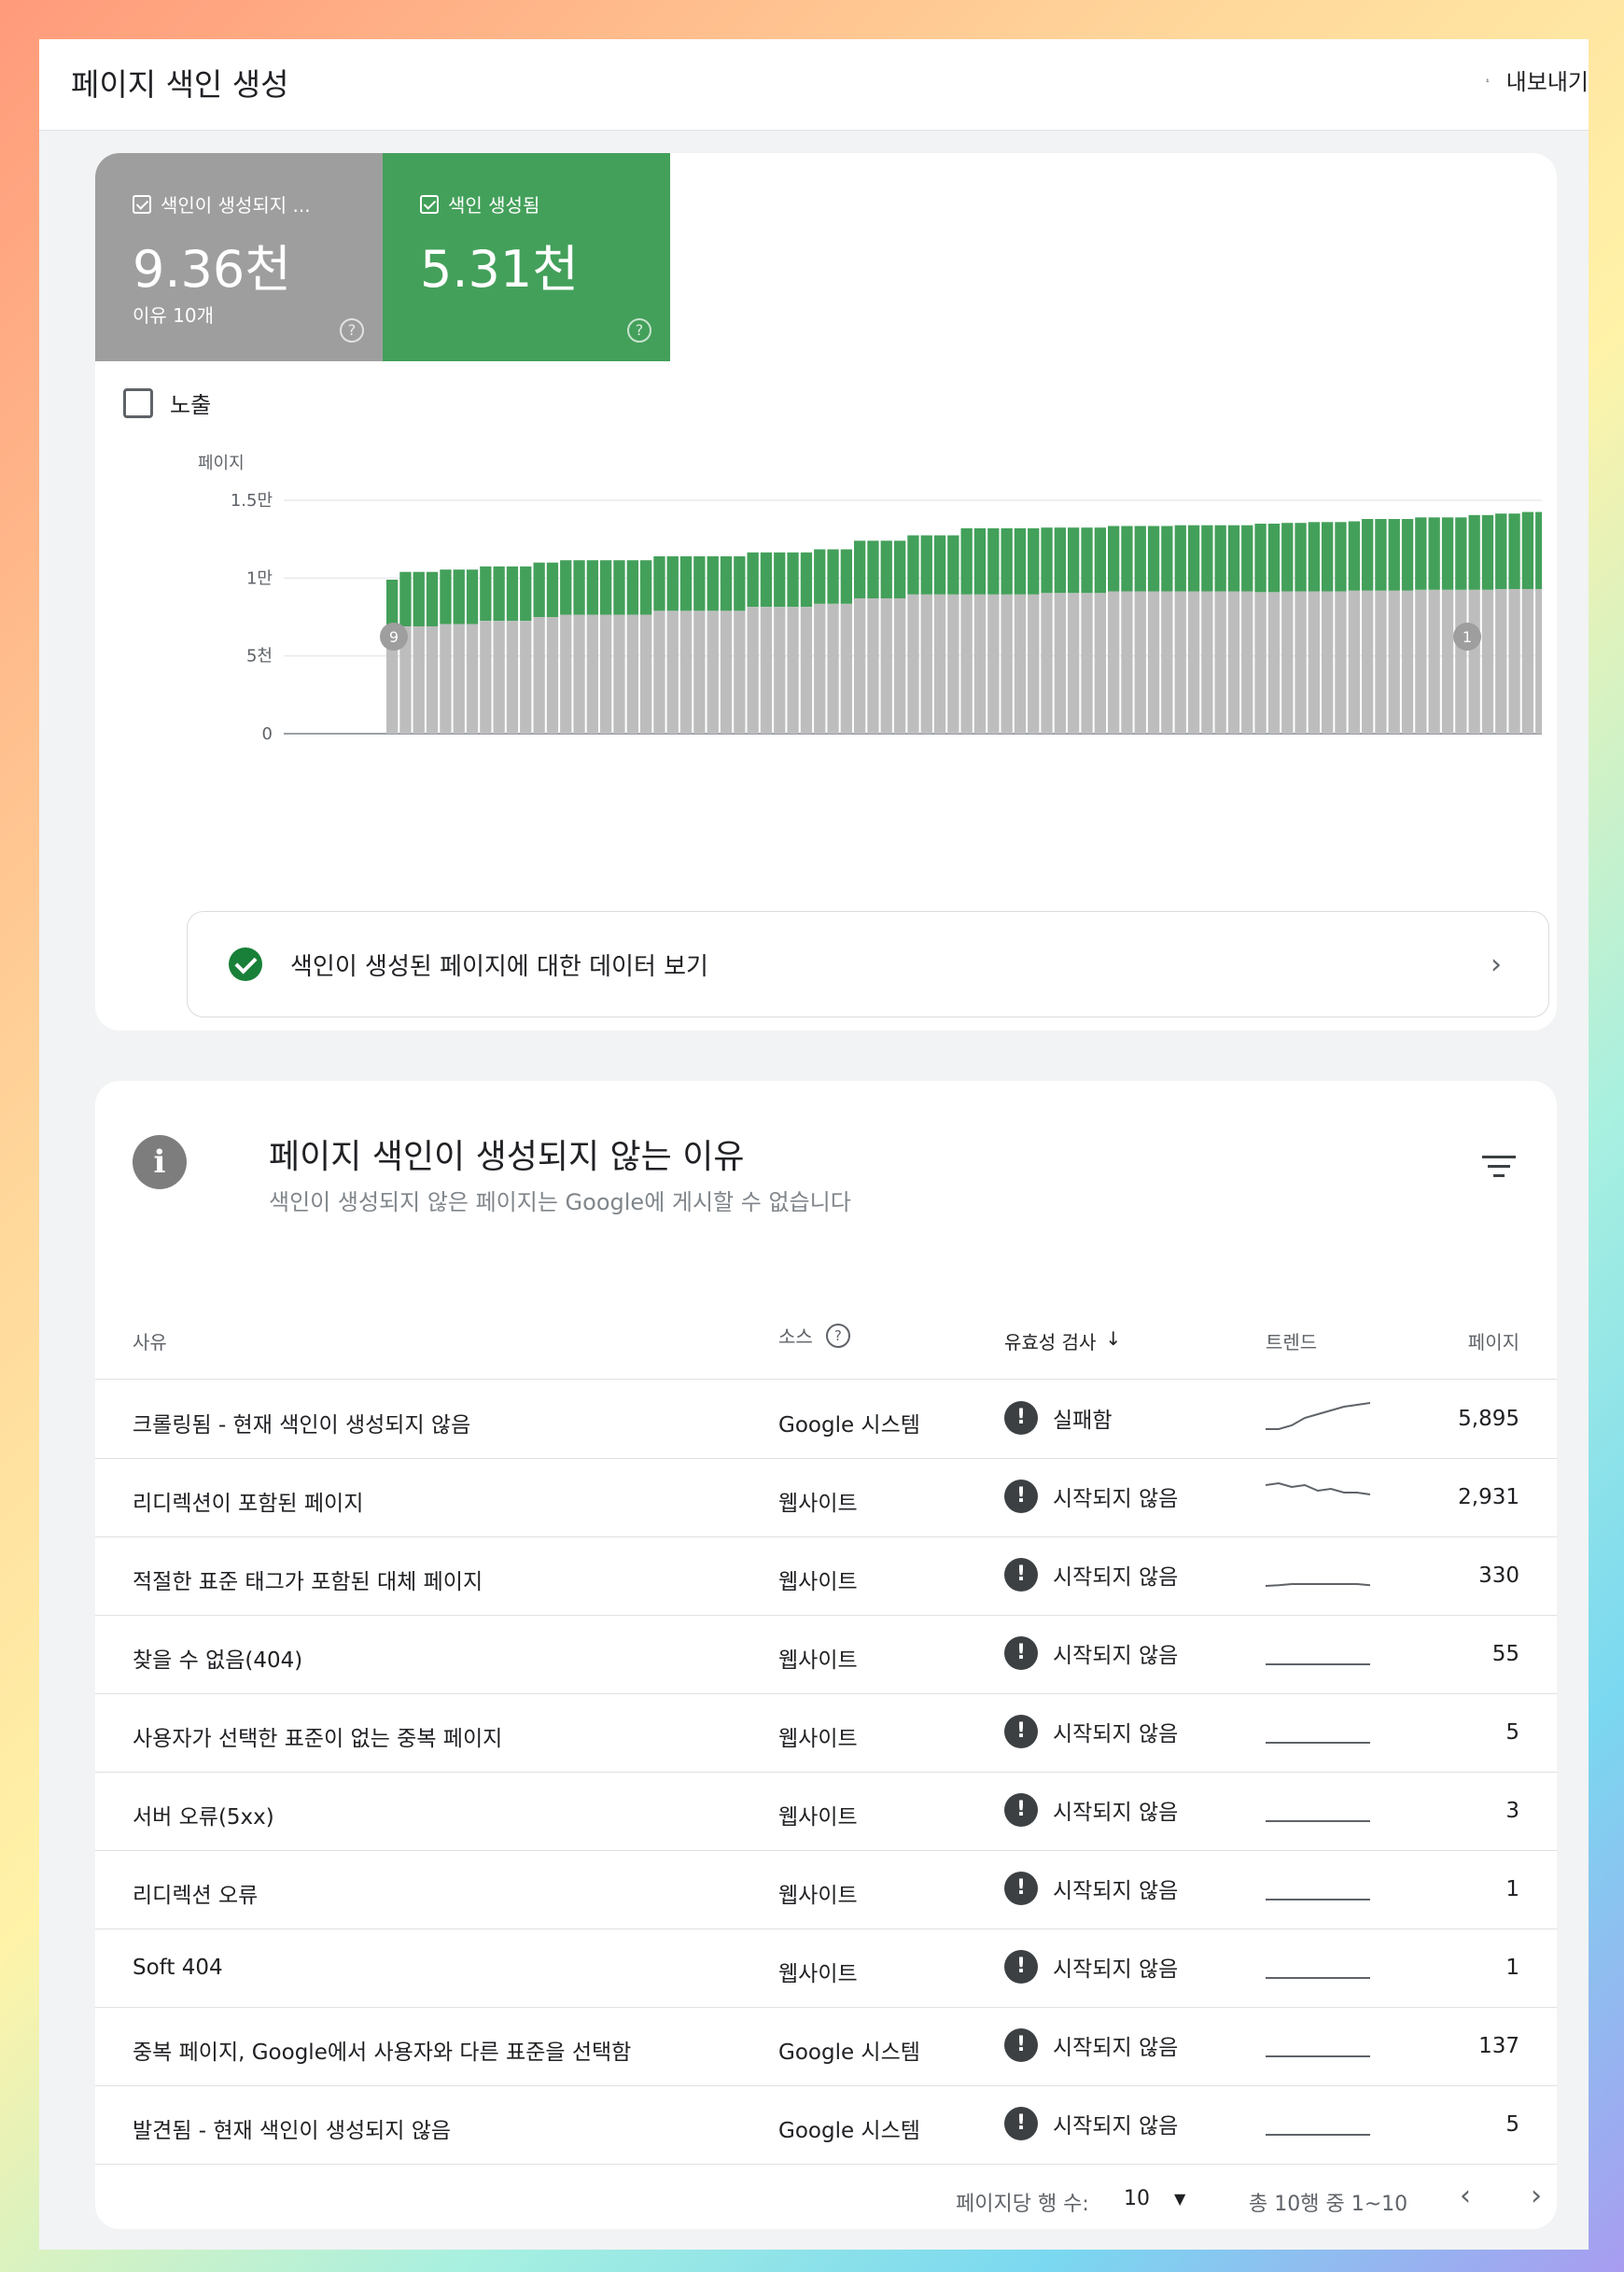 This screenshot has height=2272, width=1624. What do you see at coordinates (826, 1577) in the screenshot?
I see `table-row: 적절한 표준 태그가 포함된 대체 페이지 웹사이트! 시작되지 않음 330` at bounding box center [826, 1577].